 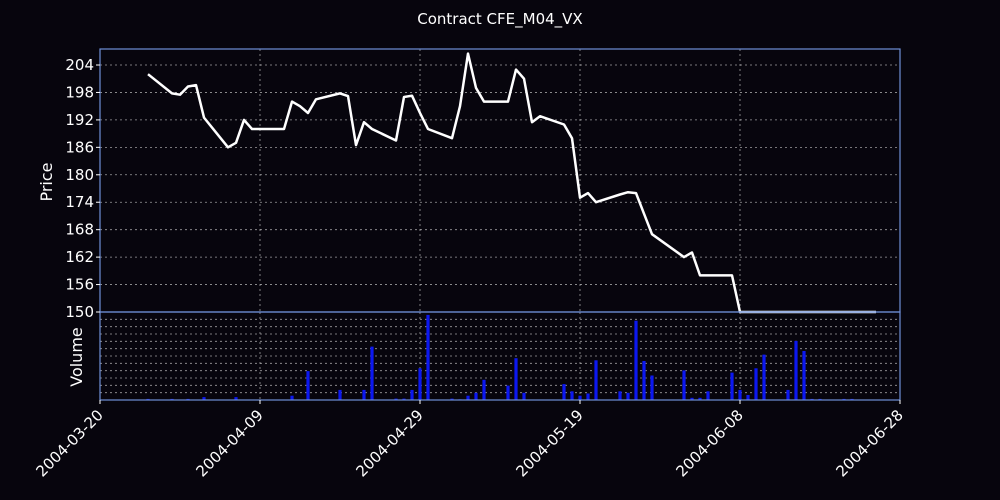 What do you see at coordinates (709, 443) in the screenshot?
I see `x-tick-label: 2004-06-08` at bounding box center [709, 443].